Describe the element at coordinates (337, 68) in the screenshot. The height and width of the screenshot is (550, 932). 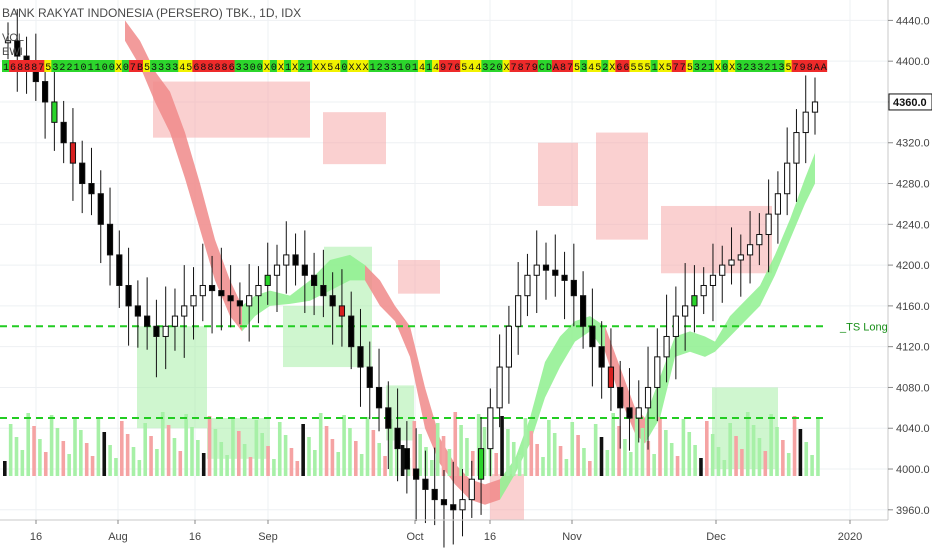
I see `strip-char: 4` at that location.